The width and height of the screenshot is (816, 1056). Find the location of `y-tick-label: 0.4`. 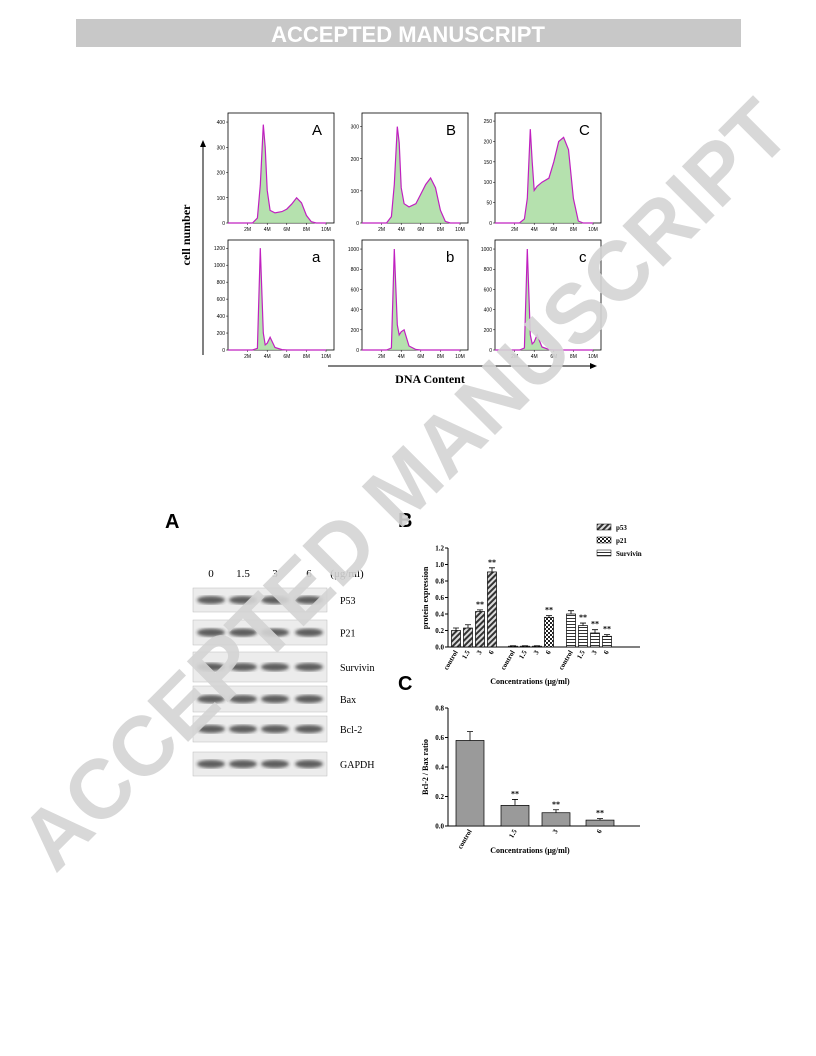

y-tick-label: 0.4 is located at coordinates (439, 615).